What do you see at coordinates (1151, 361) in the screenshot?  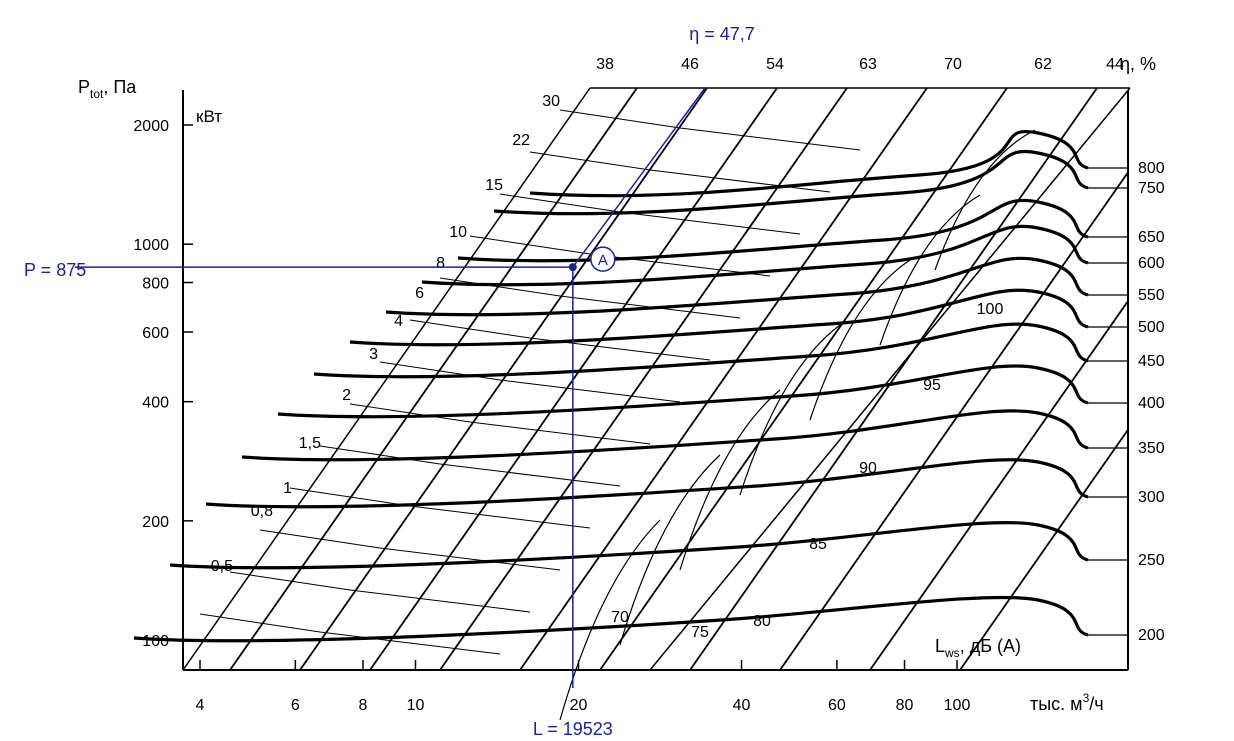 I see `speed-label: 450` at bounding box center [1151, 361].